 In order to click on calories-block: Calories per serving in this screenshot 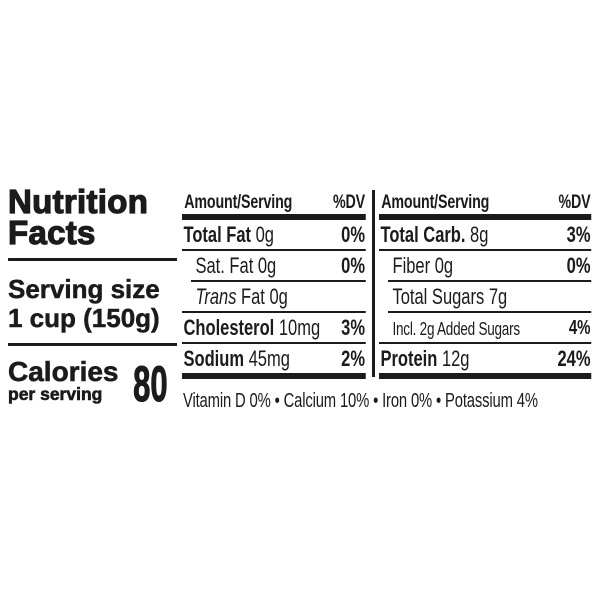, I will do `click(63, 380)`.